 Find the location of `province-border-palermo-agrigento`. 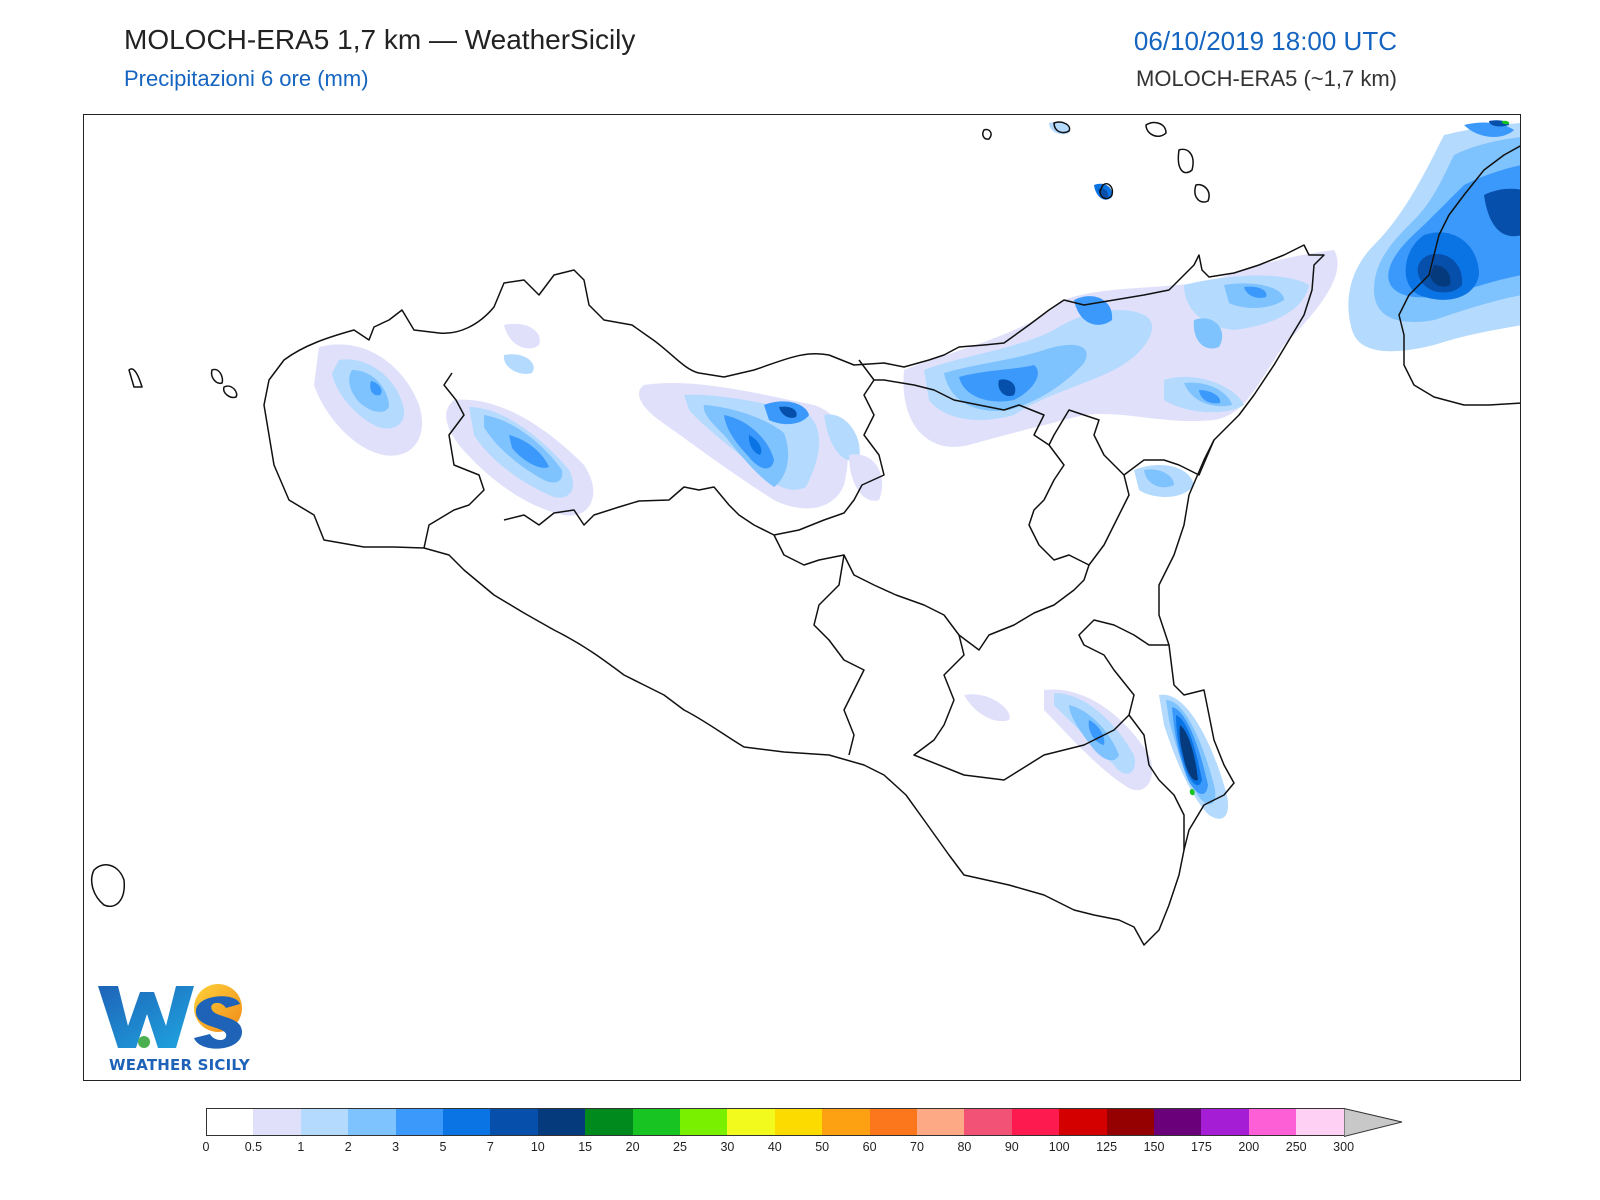

province-border-palermo-agrigento is located at coordinates (694, 447).